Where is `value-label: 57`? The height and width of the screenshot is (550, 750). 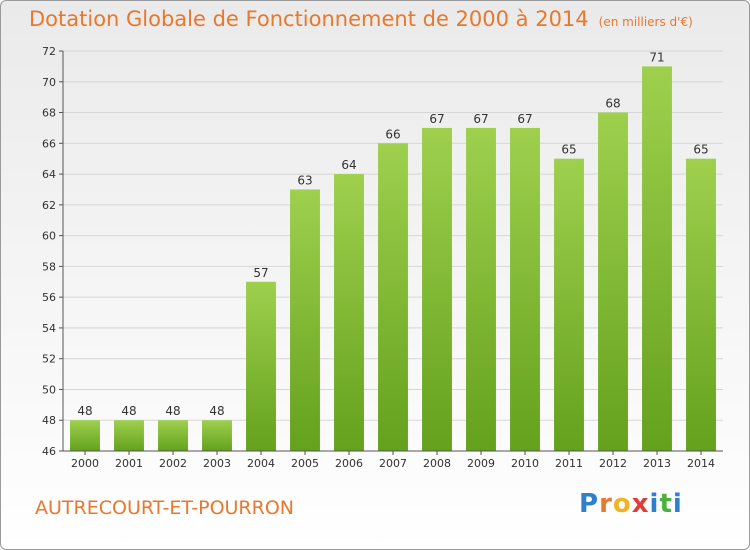 value-label: 57 is located at coordinates (260, 273).